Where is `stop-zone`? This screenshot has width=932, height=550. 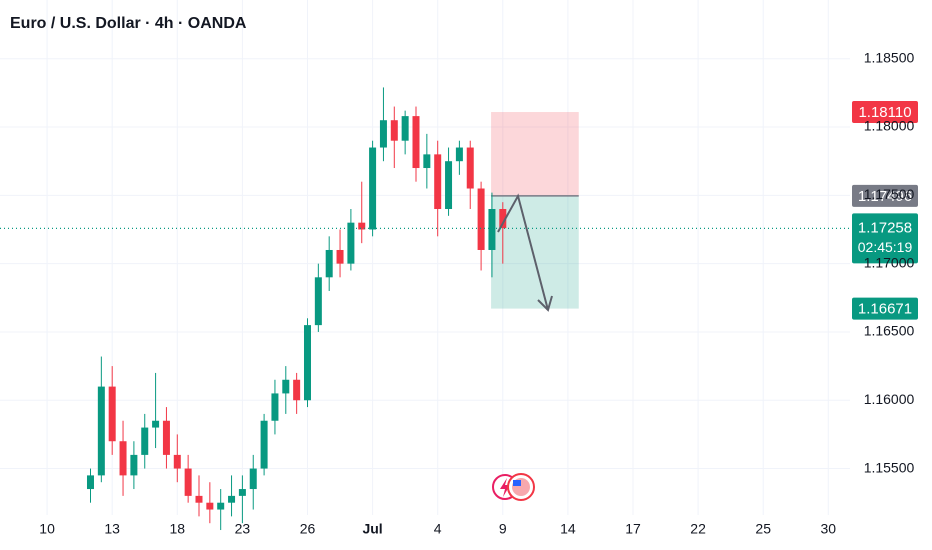 stop-zone is located at coordinates (535, 154).